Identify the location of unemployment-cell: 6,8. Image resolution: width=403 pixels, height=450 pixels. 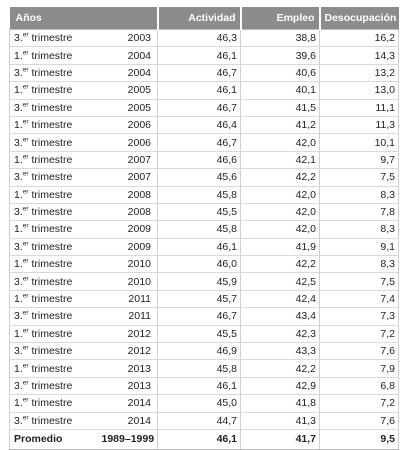
(359, 386).